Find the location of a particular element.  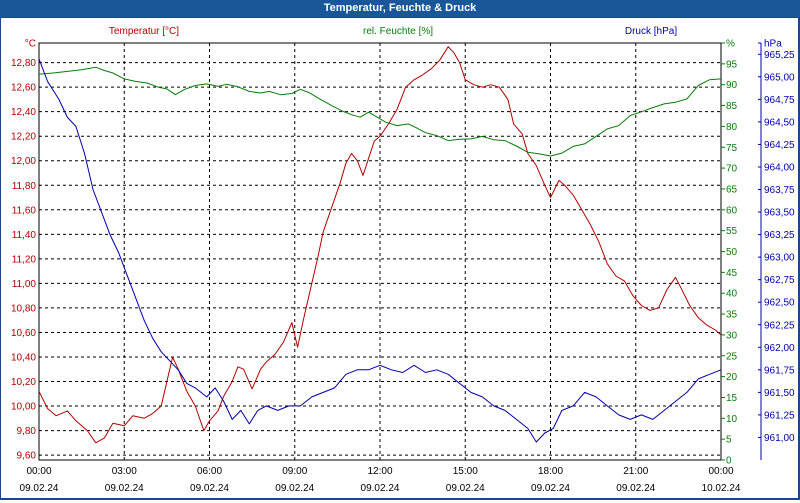

temperature-tick-label: 12,40 is located at coordinates (23, 112).